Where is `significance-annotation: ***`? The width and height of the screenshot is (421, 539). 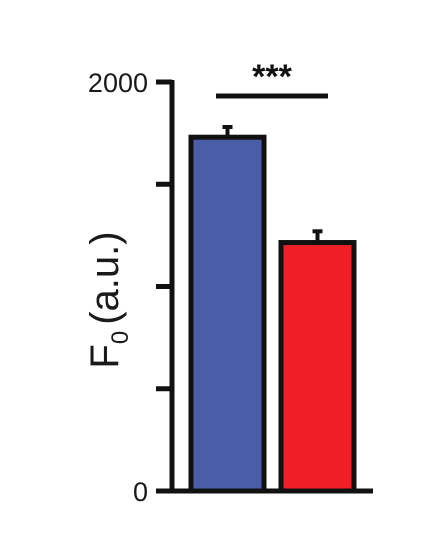
significance-annotation: *** is located at coordinates (272, 78).